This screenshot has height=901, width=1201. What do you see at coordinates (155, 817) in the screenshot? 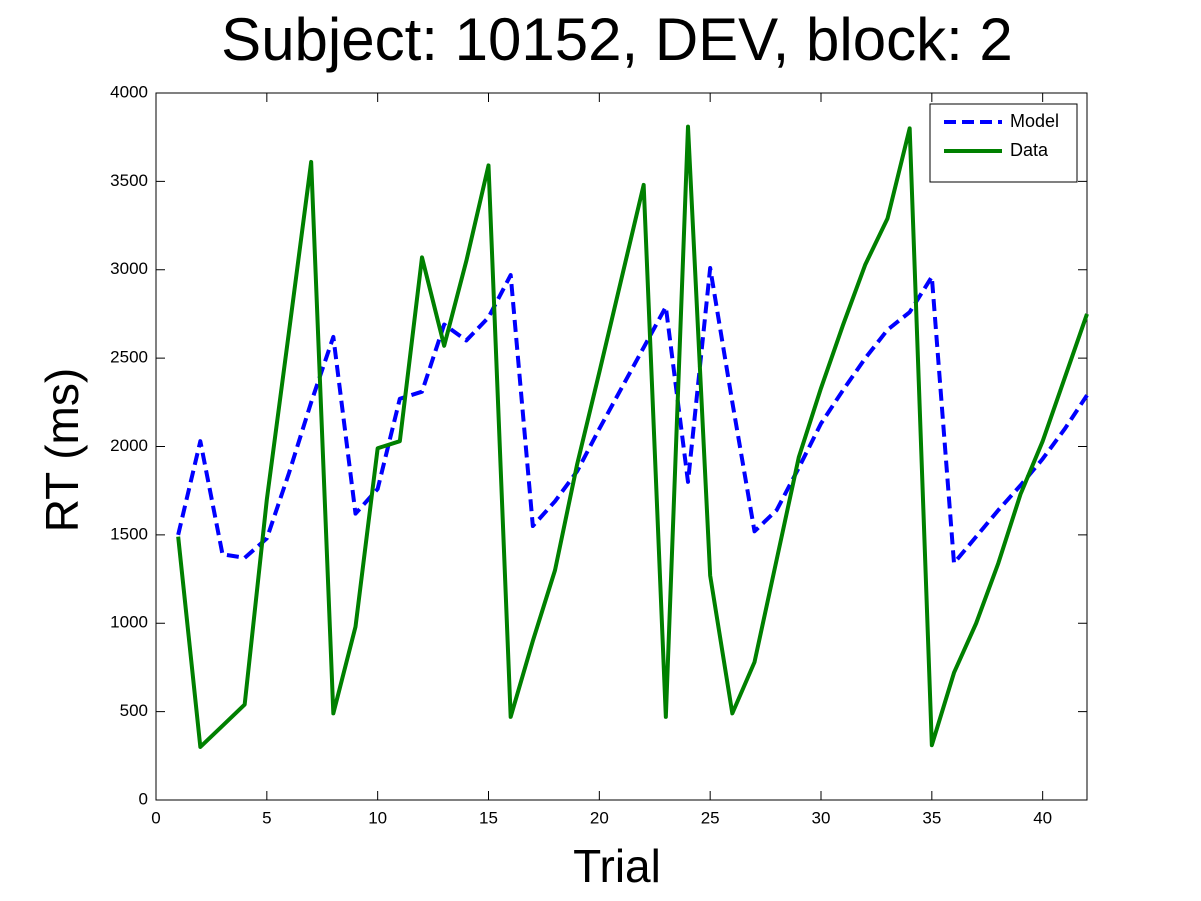
I see `x-tick-label: 0` at bounding box center [155, 817].